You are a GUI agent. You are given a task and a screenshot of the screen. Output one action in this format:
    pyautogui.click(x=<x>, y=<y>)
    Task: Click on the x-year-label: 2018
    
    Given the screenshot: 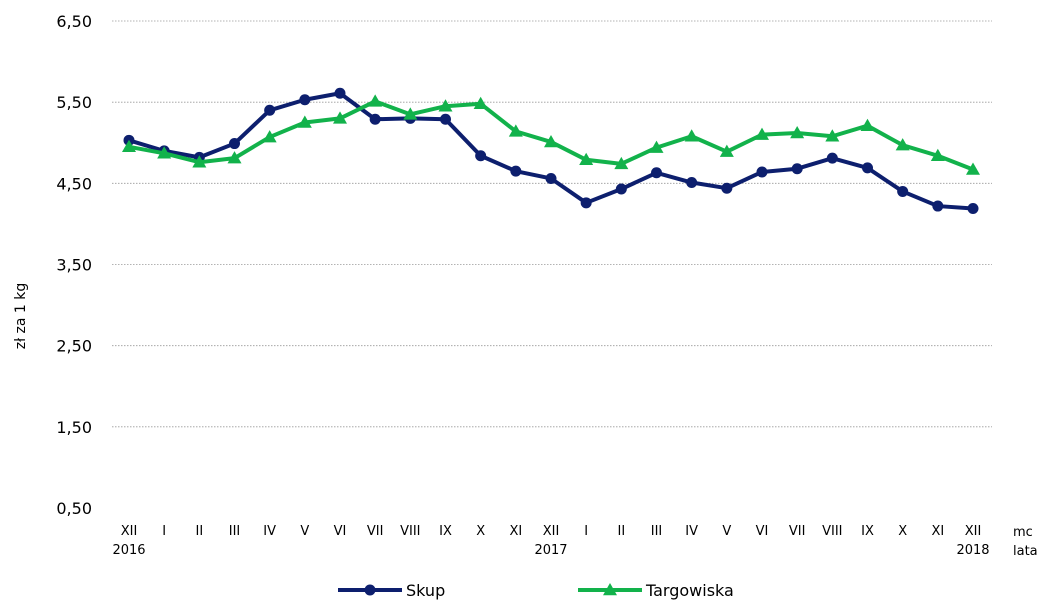 What is the action you would take?
    pyautogui.click(x=972, y=550)
    